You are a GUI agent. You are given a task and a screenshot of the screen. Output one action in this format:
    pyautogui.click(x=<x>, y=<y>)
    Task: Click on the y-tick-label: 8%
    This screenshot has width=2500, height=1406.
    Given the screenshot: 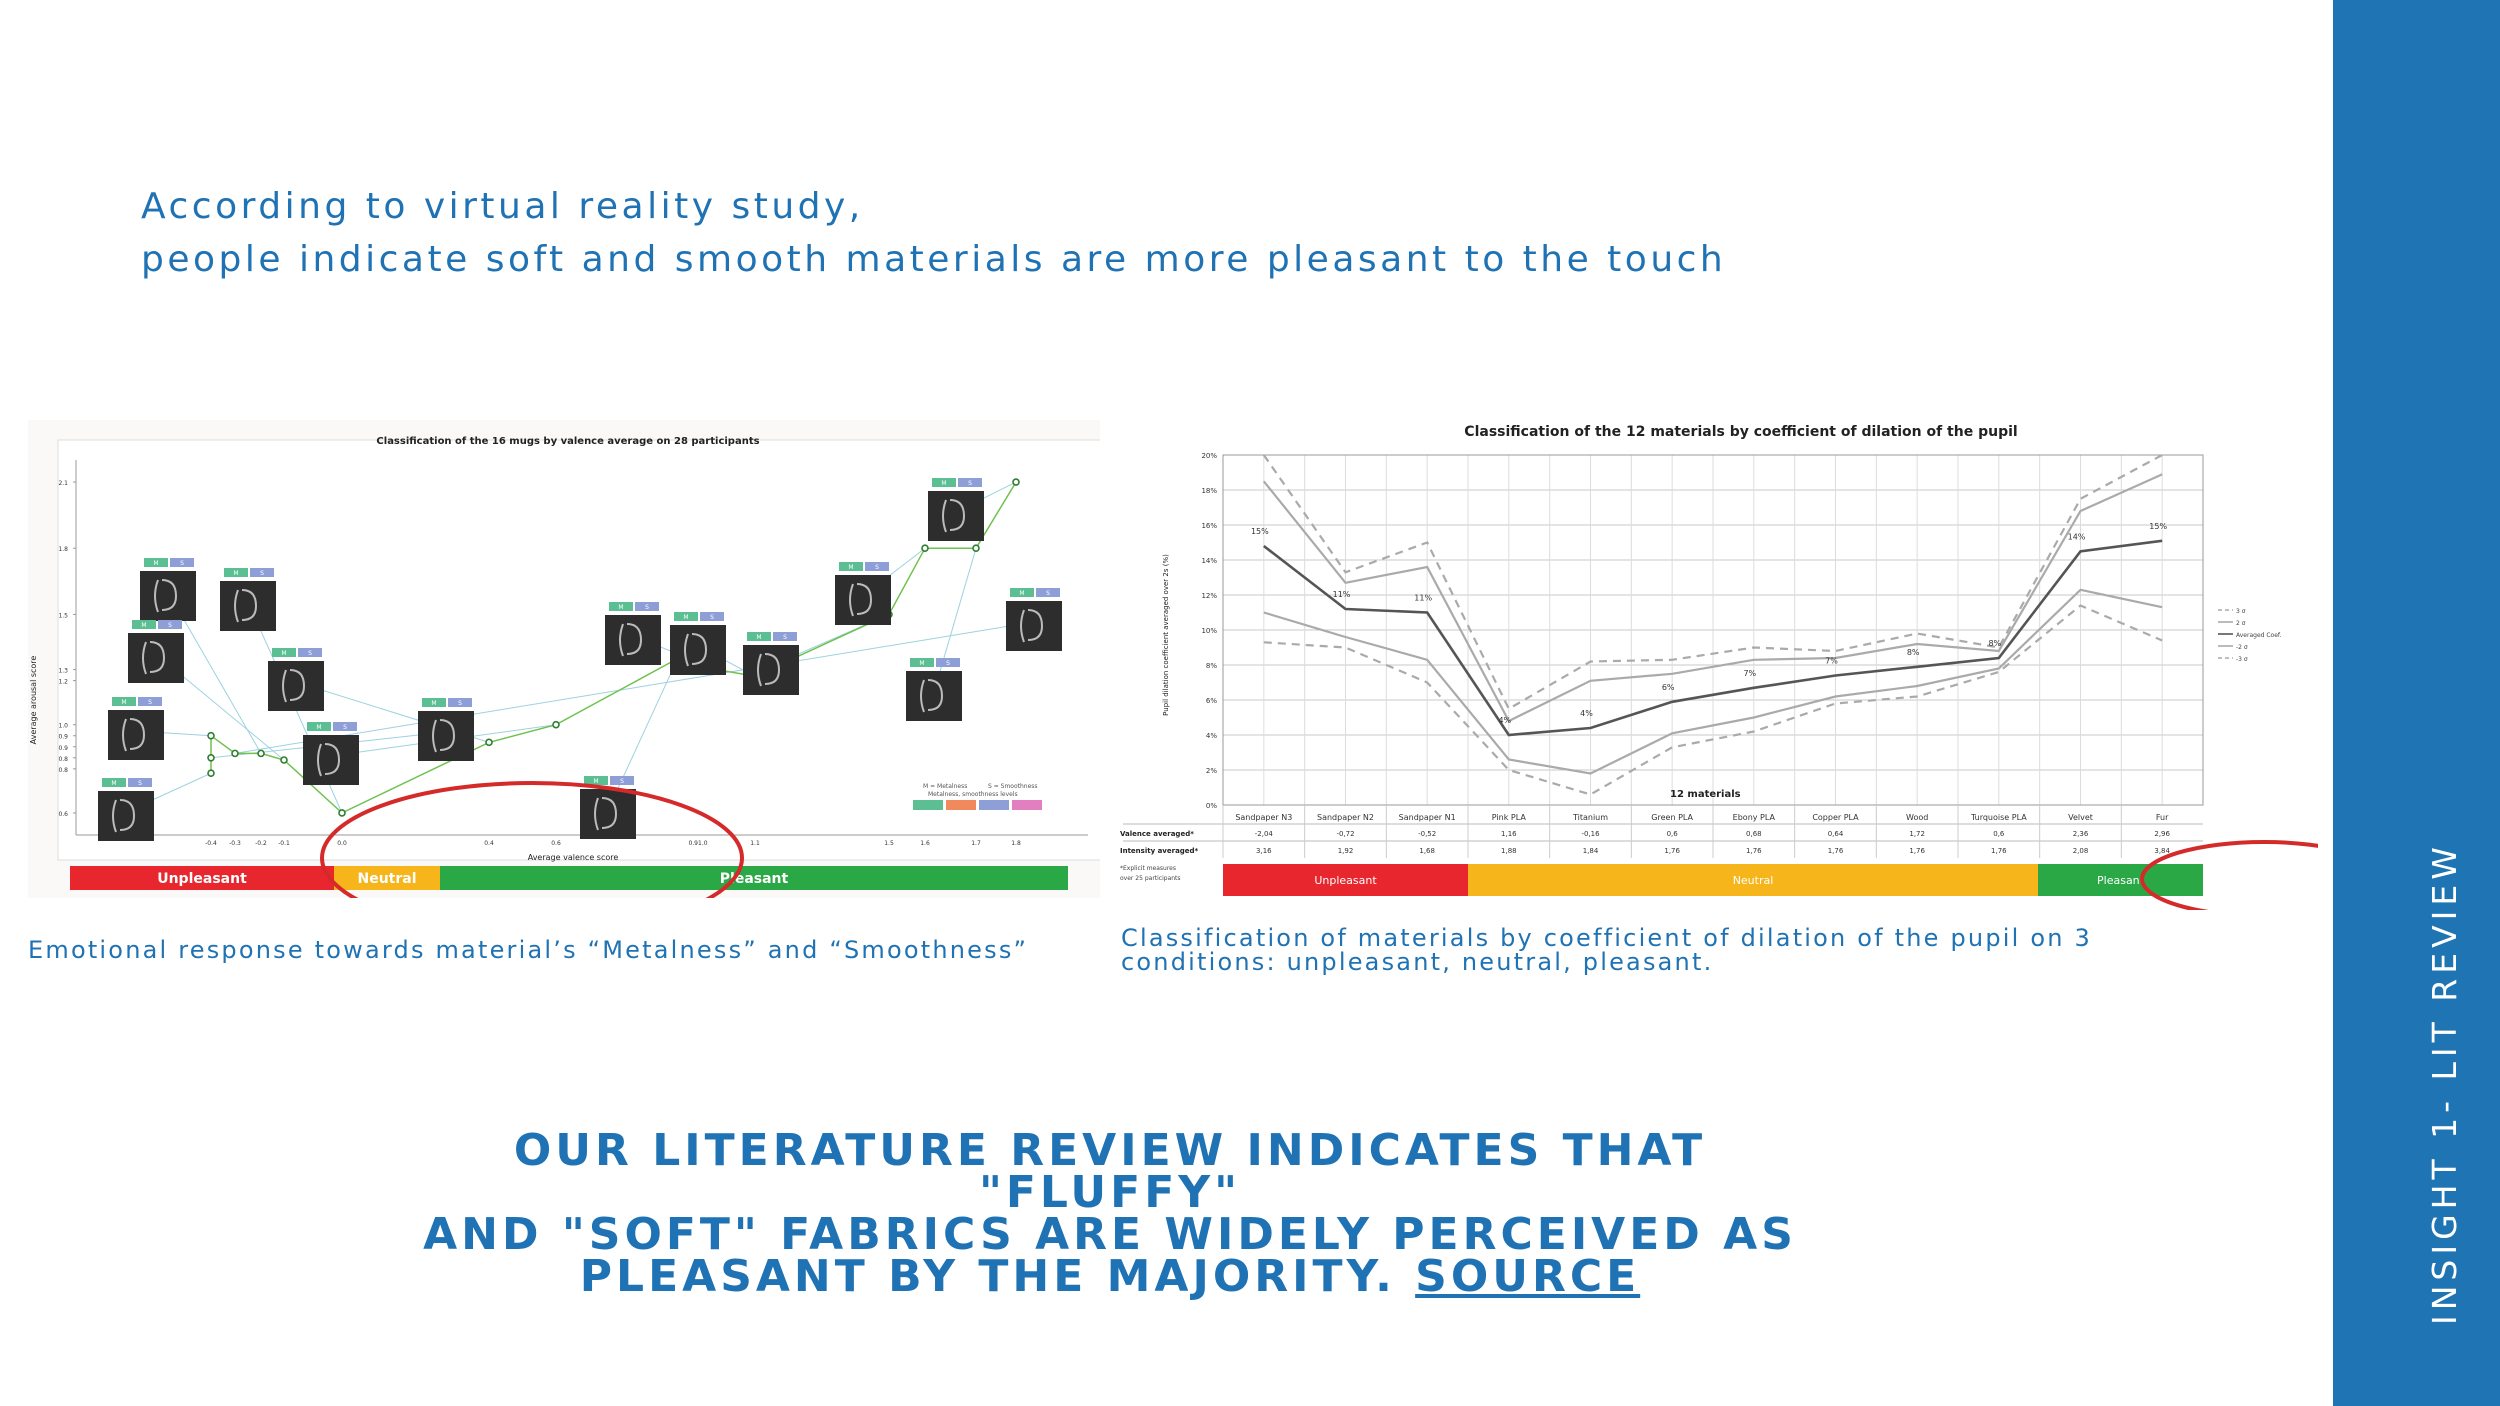 What is the action you would take?
    pyautogui.click(x=1211, y=666)
    